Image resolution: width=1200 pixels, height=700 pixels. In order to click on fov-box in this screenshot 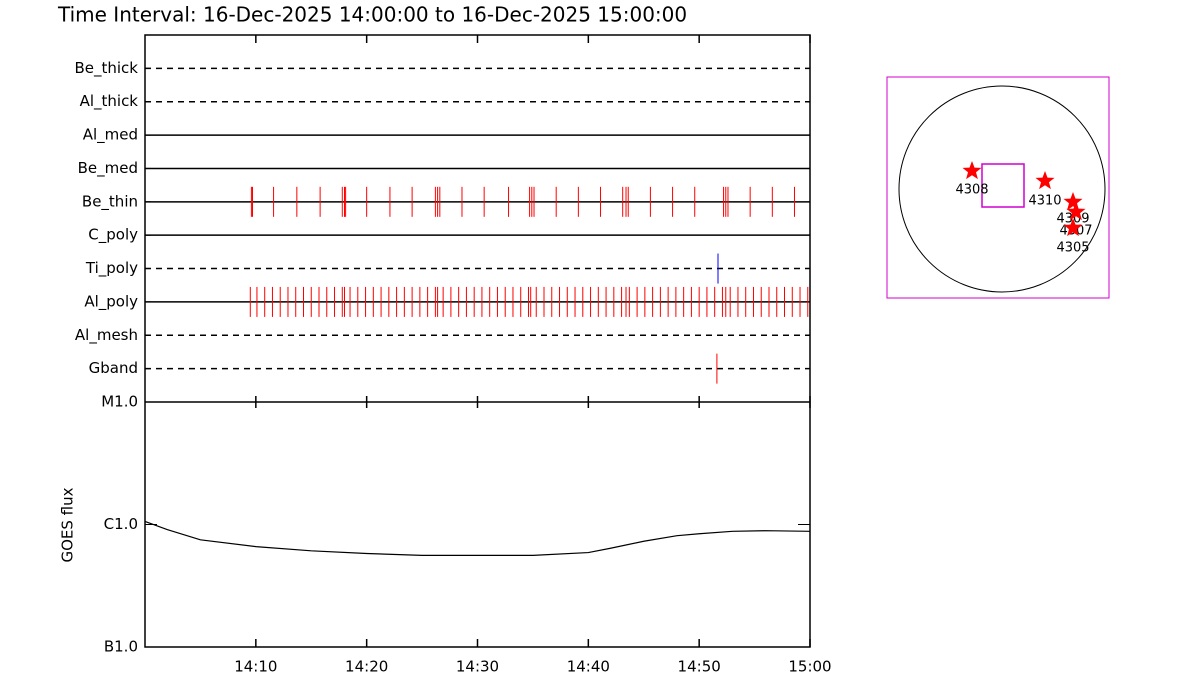, I will do `click(1003, 185)`.